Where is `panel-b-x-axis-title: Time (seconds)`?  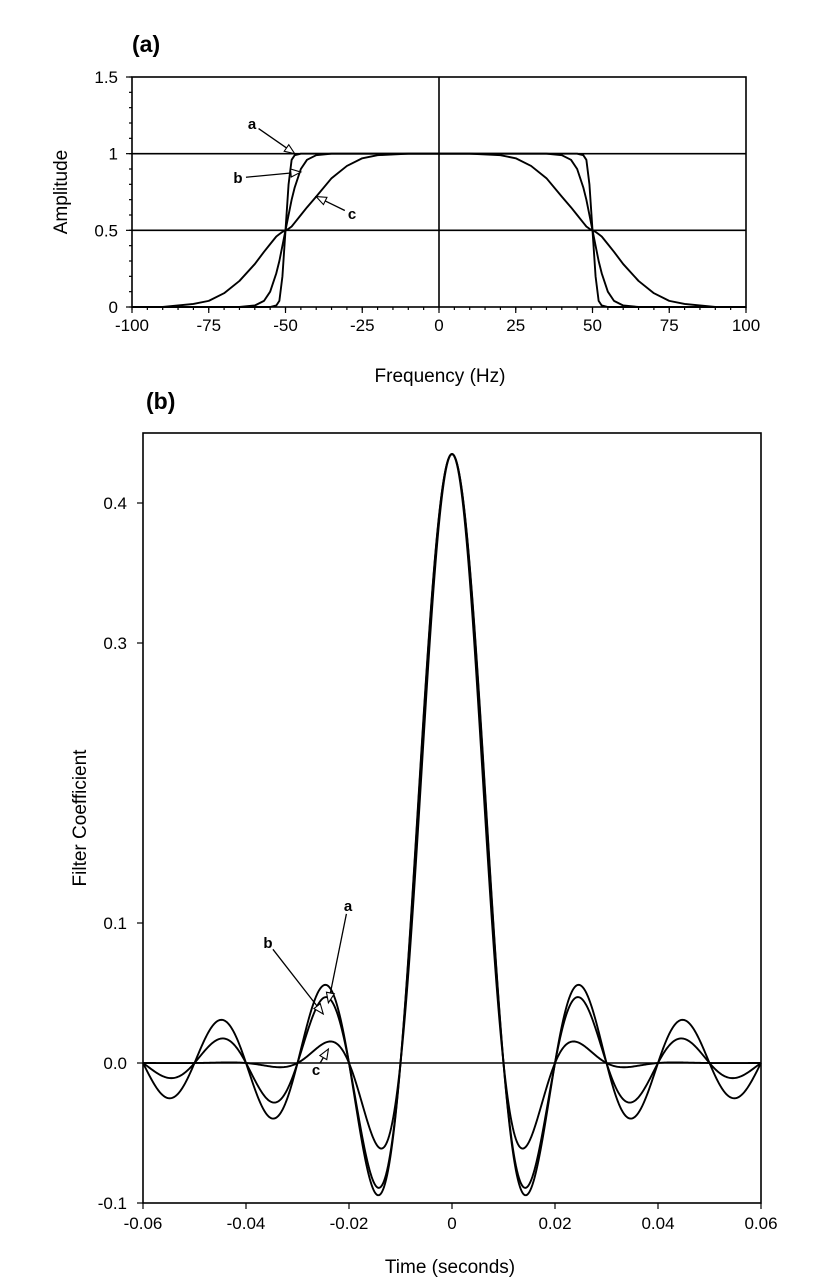
panel-b-x-axis-title: Time (seconds) is located at coordinates (450, 1267).